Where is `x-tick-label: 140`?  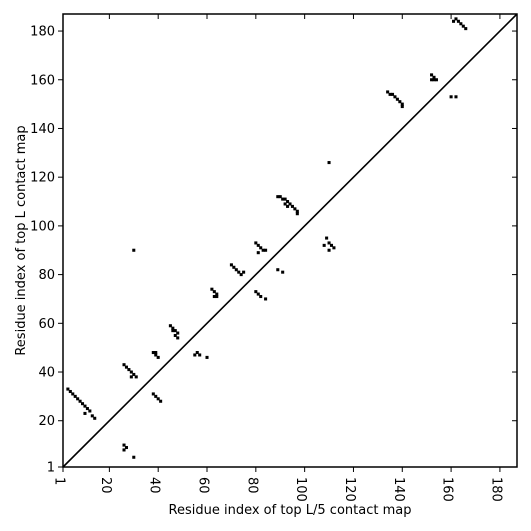 x-tick-label: 140 is located at coordinates (398, 489).